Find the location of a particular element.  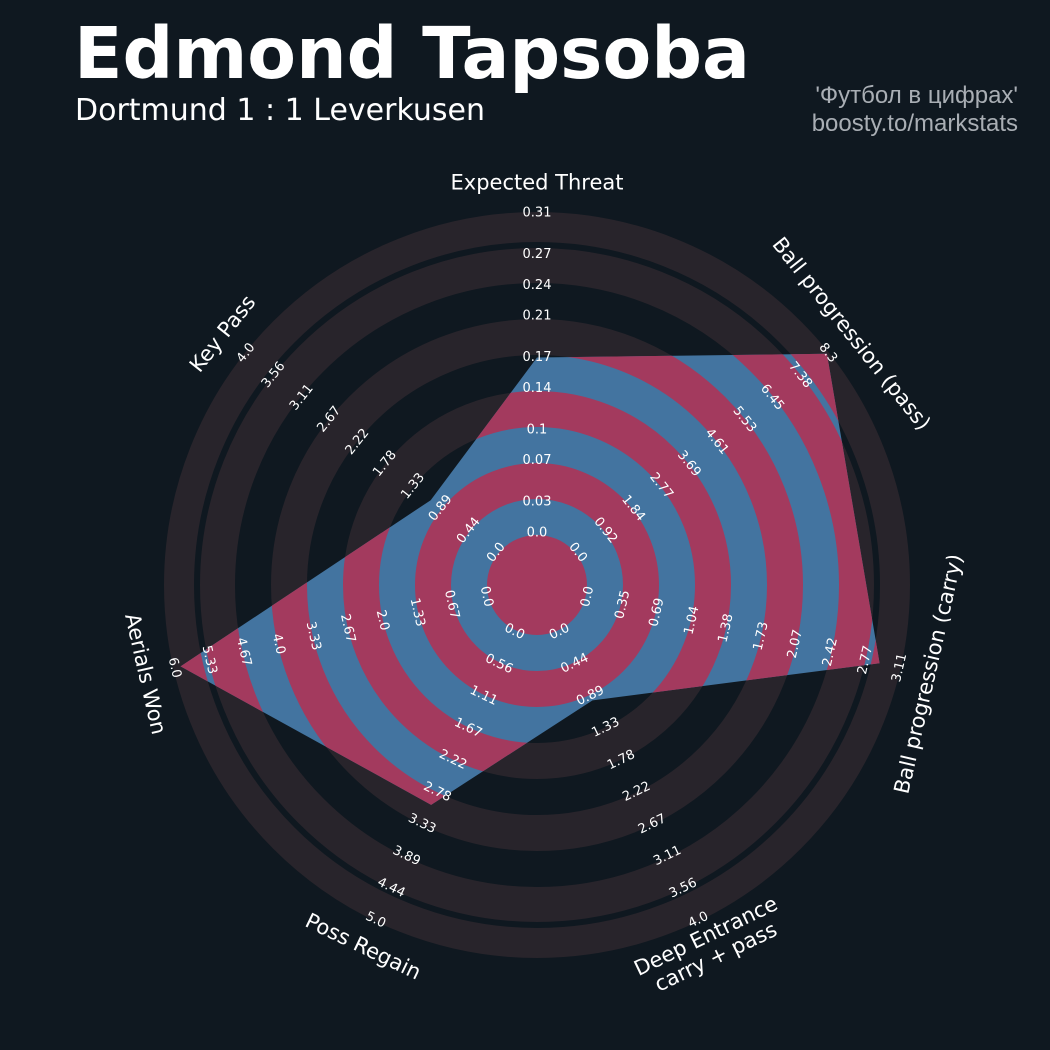

tick-label: 0.27 is located at coordinates (537, 254).